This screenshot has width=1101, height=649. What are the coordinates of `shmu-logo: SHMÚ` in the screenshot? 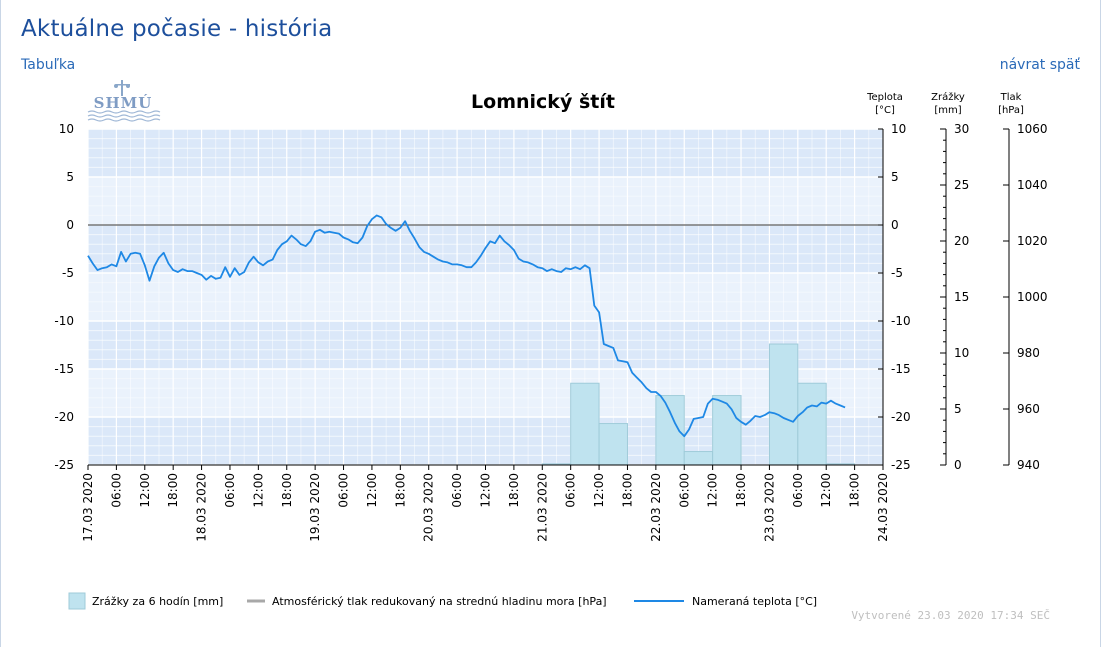 It's located at (124, 101).